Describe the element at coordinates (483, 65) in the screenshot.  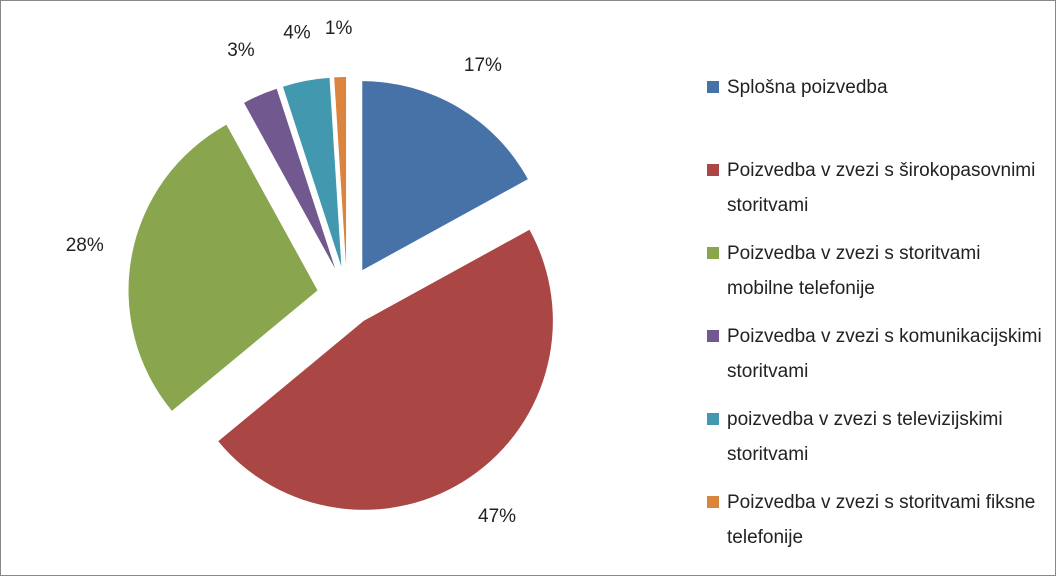
I see `data-label: 17%` at that location.